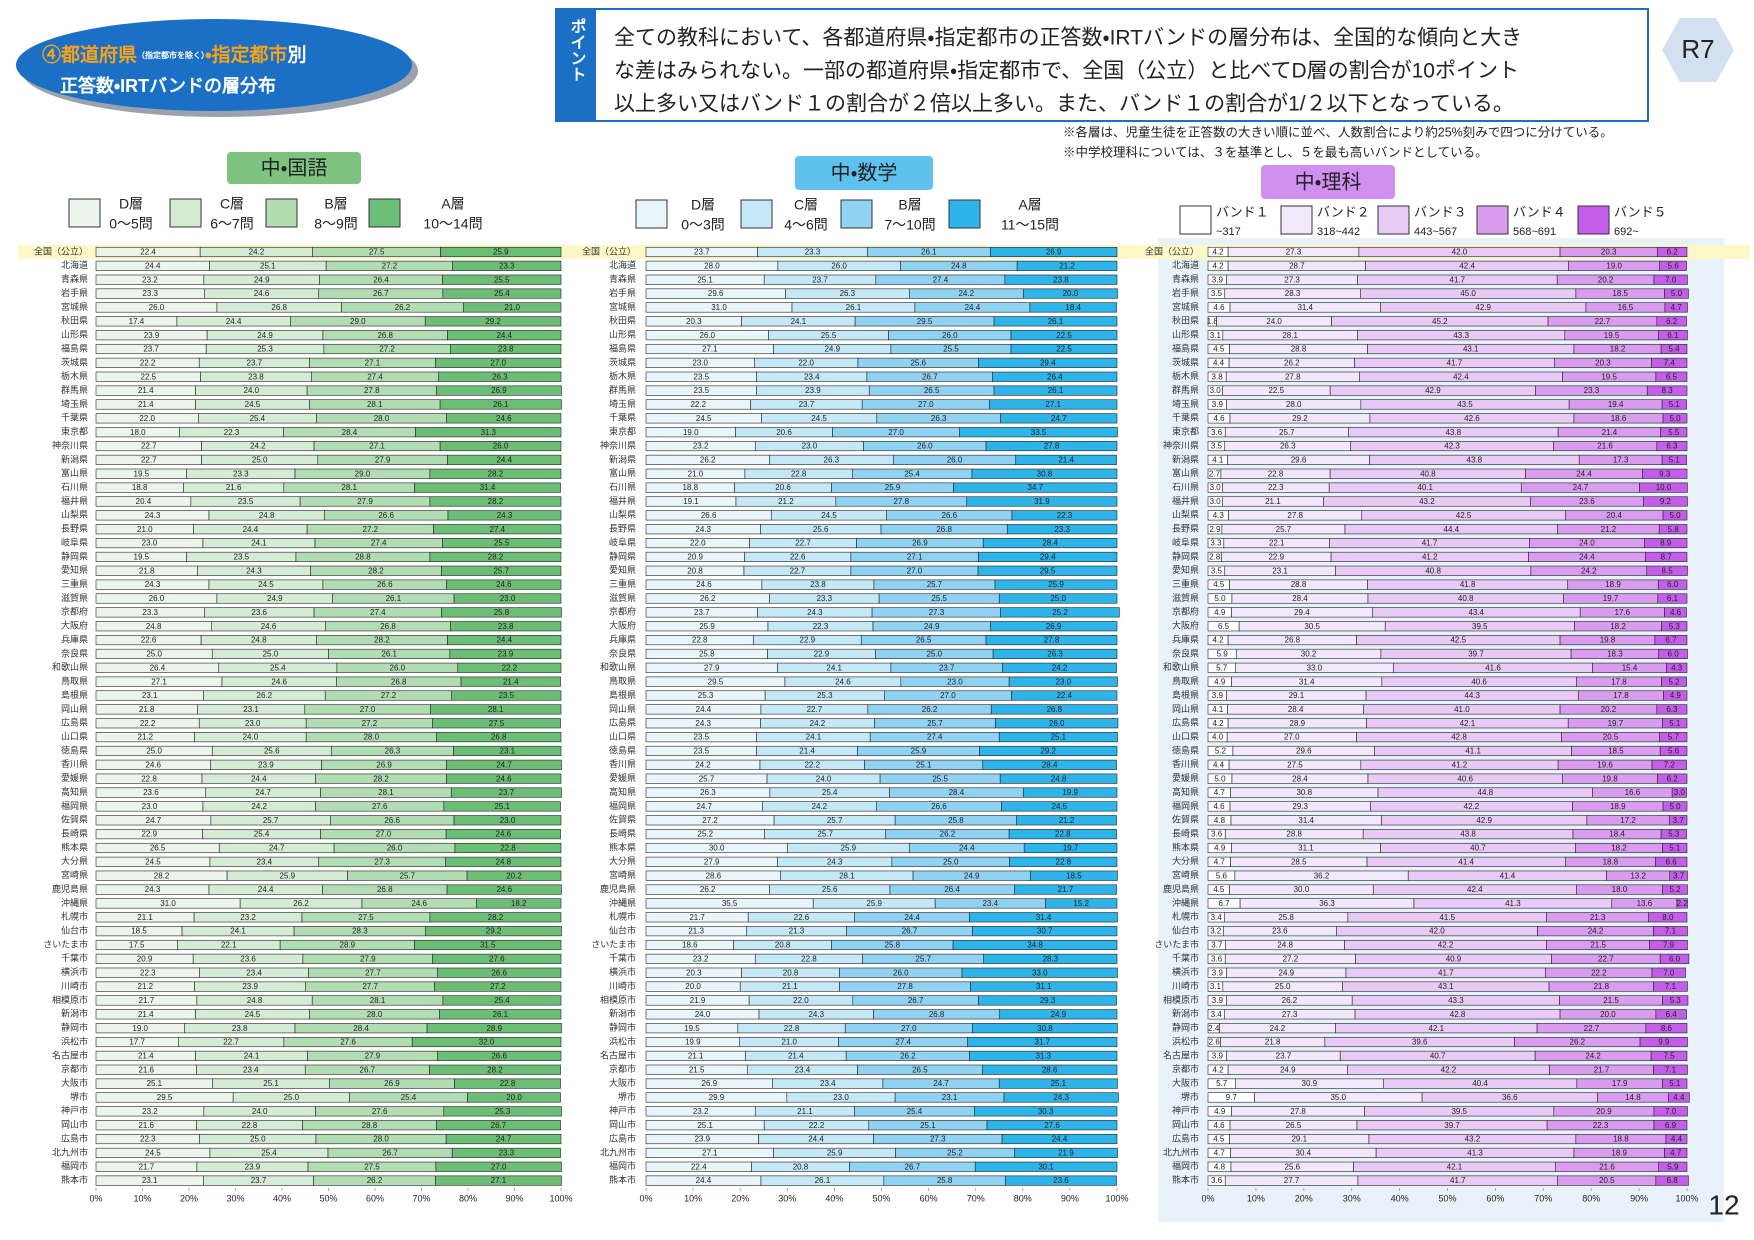  What do you see at coordinates (1697, 49) in the screenshot?
I see `badge-text: R7` at bounding box center [1697, 49].